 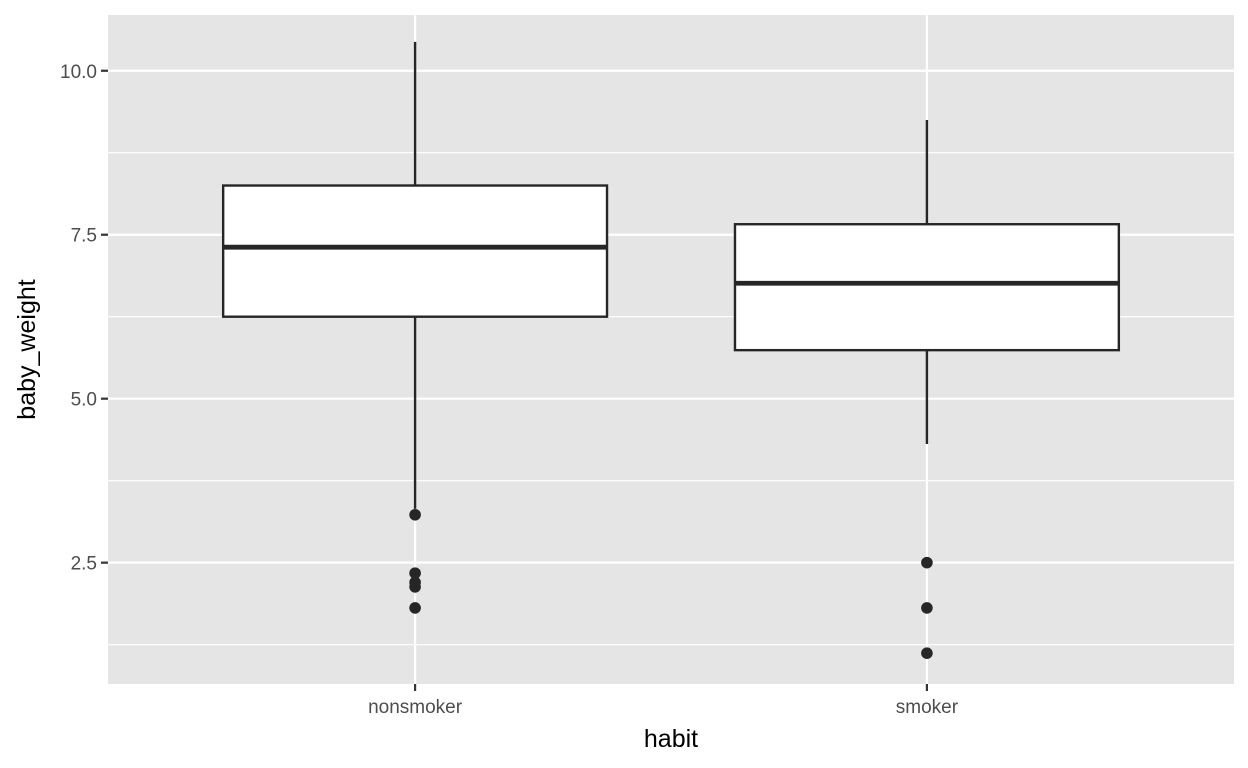 What do you see at coordinates (663, 701) in the screenshot?
I see `x-axis: nonsmoker smoker` at bounding box center [663, 701].